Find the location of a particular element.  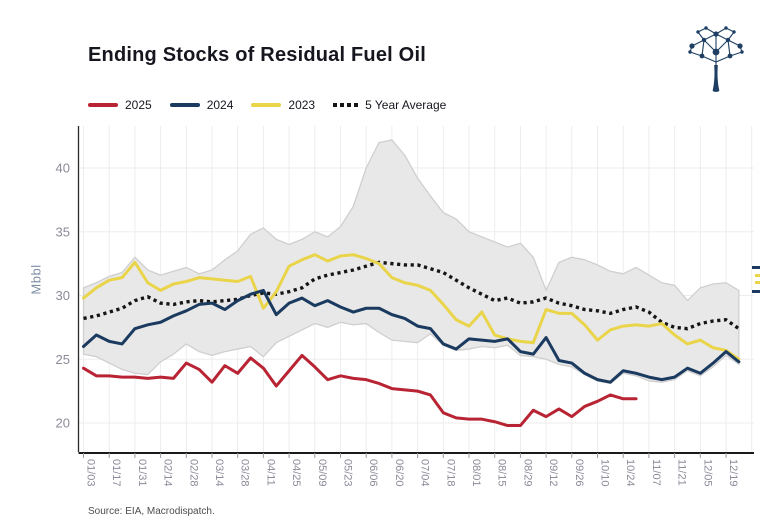

x-tick-label: 03/14 is located at coordinates (219, 473).